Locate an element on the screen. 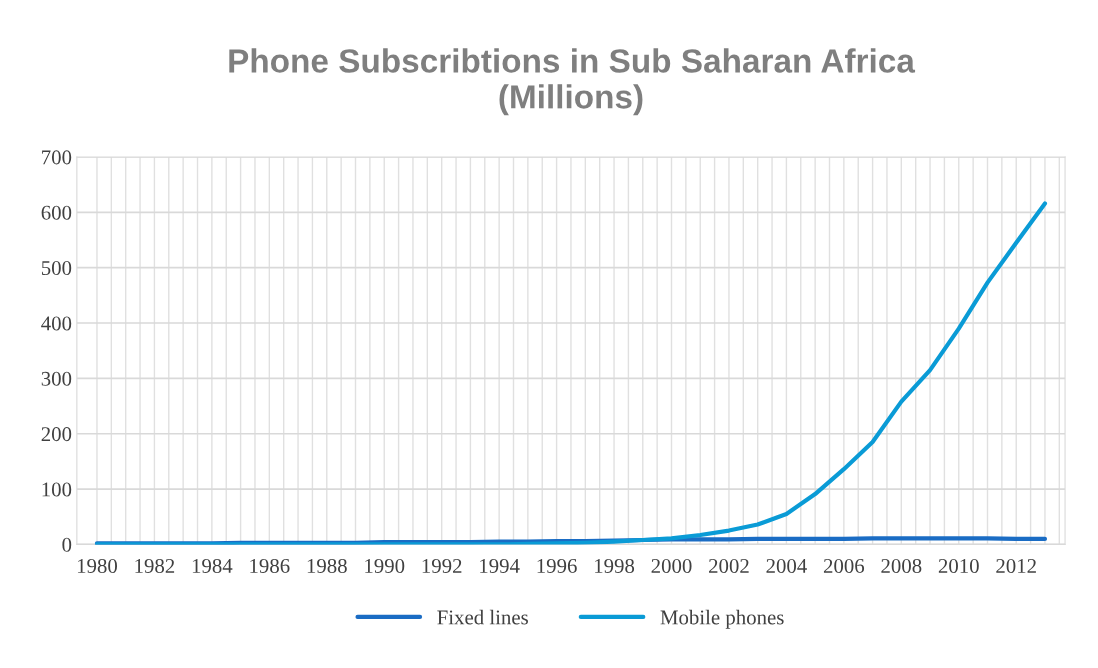 The image size is (1098, 668). x-tick-label: 2000 is located at coordinates (671, 565).